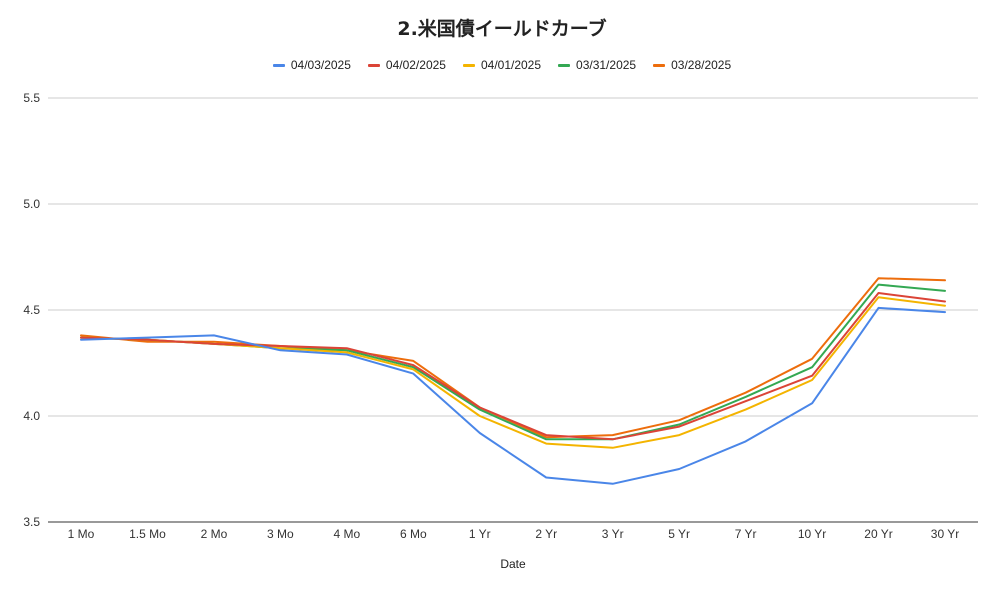 The height and width of the screenshot is (597, 1004). Describe the element at coordinates (480, 534) in the screenshot. I see `x-tick-label: 1 Yr` at that location.